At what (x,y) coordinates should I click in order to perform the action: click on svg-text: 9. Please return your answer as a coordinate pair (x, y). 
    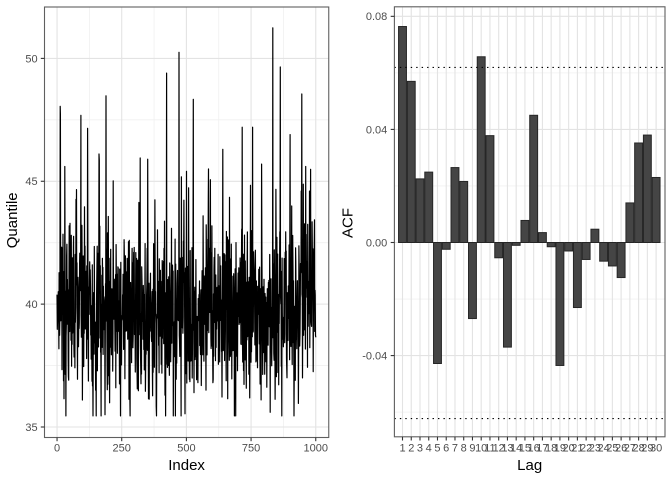
    Looking at the image, I should click on (472, 449).